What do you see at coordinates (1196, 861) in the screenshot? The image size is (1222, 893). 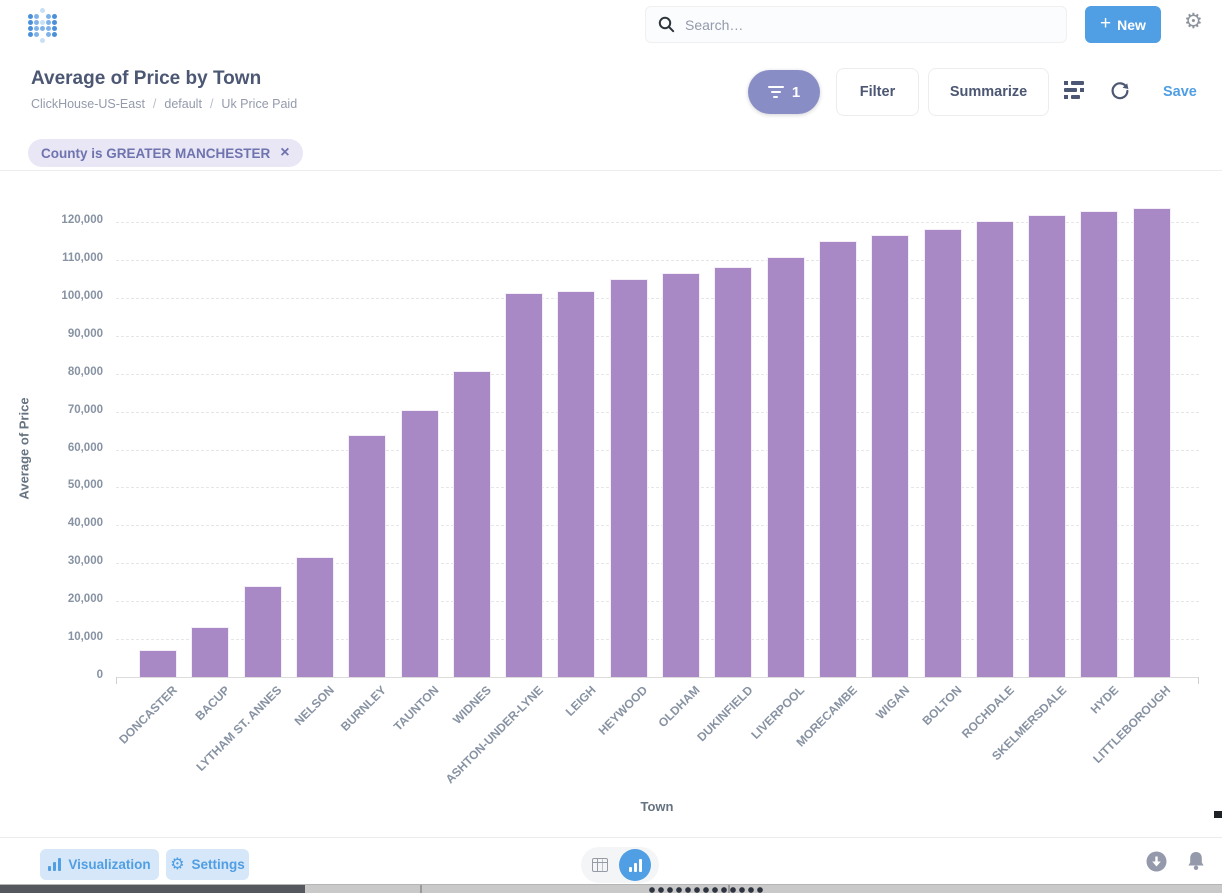 I see `bell-icon` at bounding box center [1196, 861].